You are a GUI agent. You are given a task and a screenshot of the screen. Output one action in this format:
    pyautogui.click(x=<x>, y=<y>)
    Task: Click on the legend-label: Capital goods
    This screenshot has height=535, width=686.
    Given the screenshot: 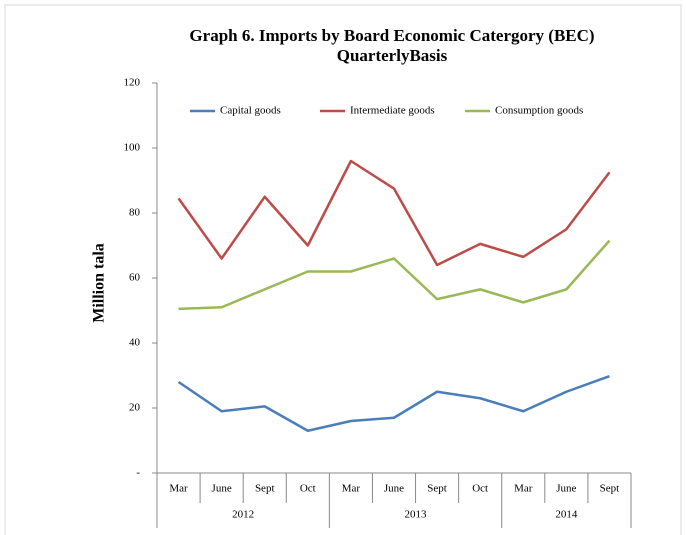 What is the action you would take?
    pyautogui.click(x=250, y=111)
    